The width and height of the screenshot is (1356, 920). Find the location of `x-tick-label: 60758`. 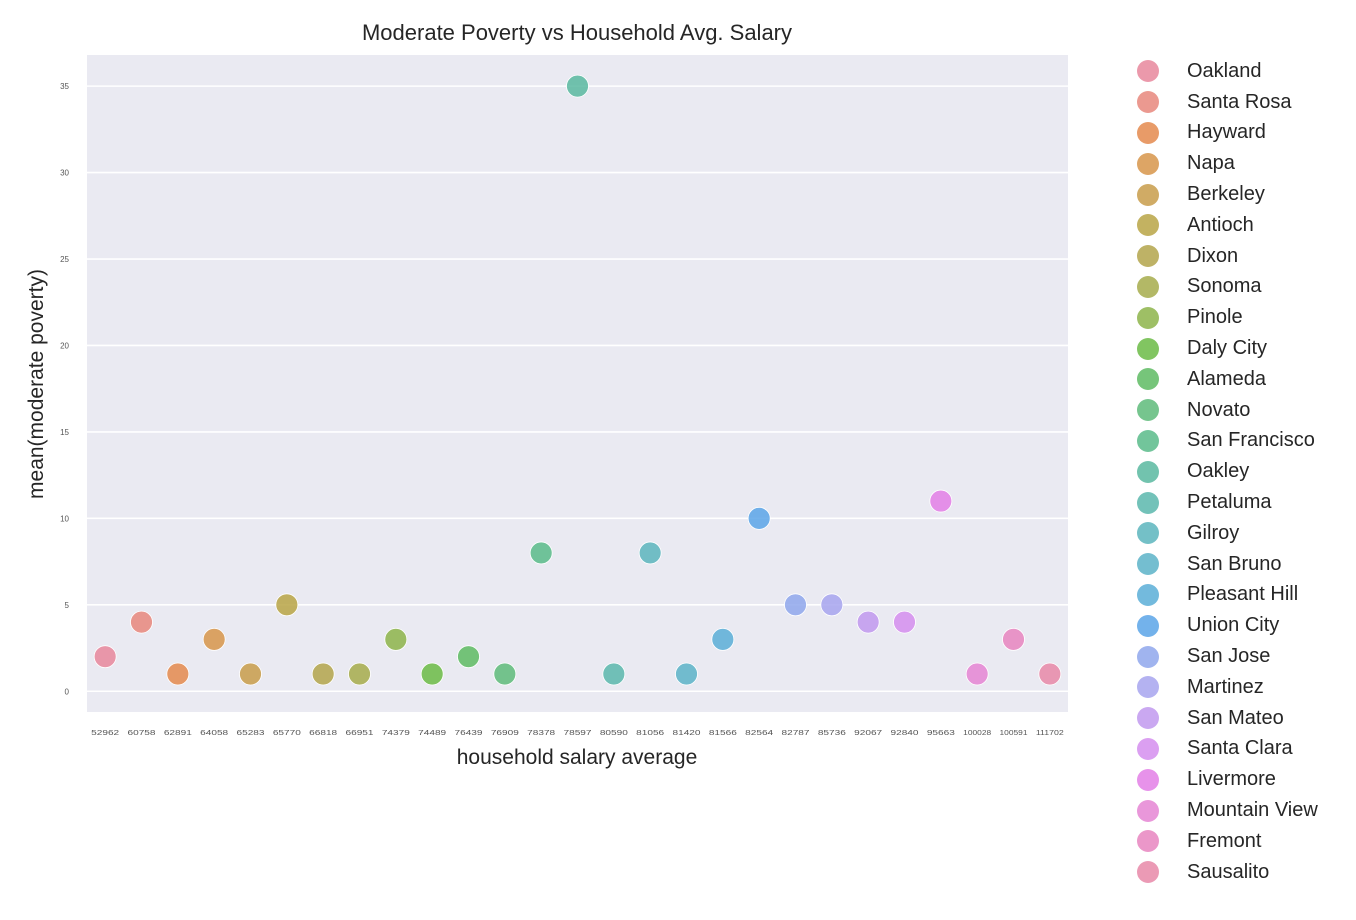

x-tick-label: 60758 is located at coordinates (142, 732).